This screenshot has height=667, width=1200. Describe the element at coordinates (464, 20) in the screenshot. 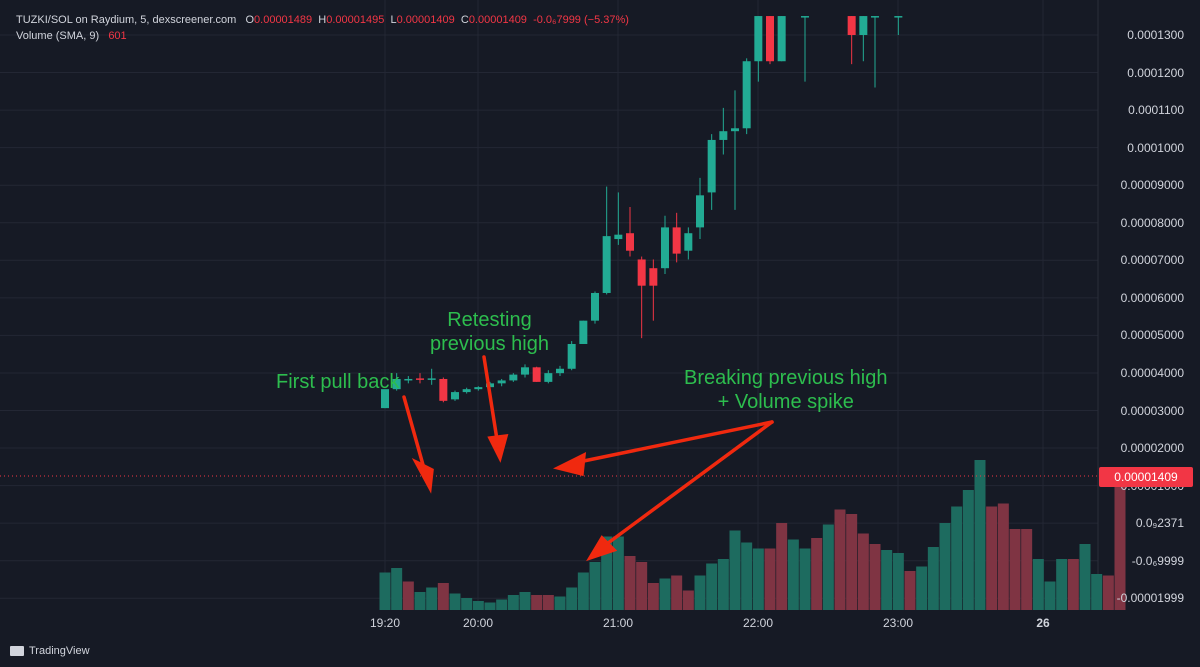

I see `close-label: C` at that location.